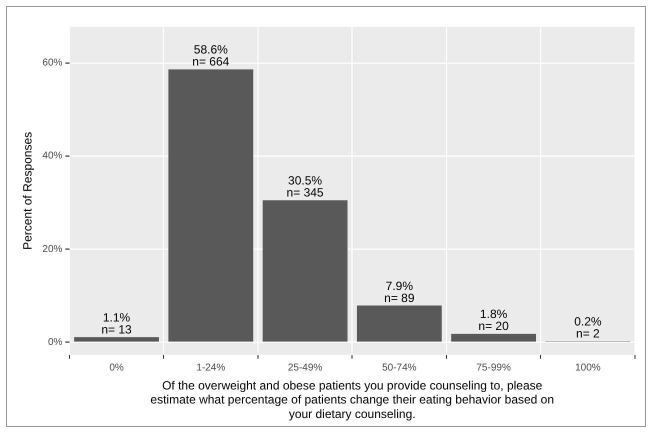 The height and width of the screenshot is (435, 654). Describe the element at coordinates (305, 187) in the screenshot. I see `data-label: 30.5% n= 345` at that location.